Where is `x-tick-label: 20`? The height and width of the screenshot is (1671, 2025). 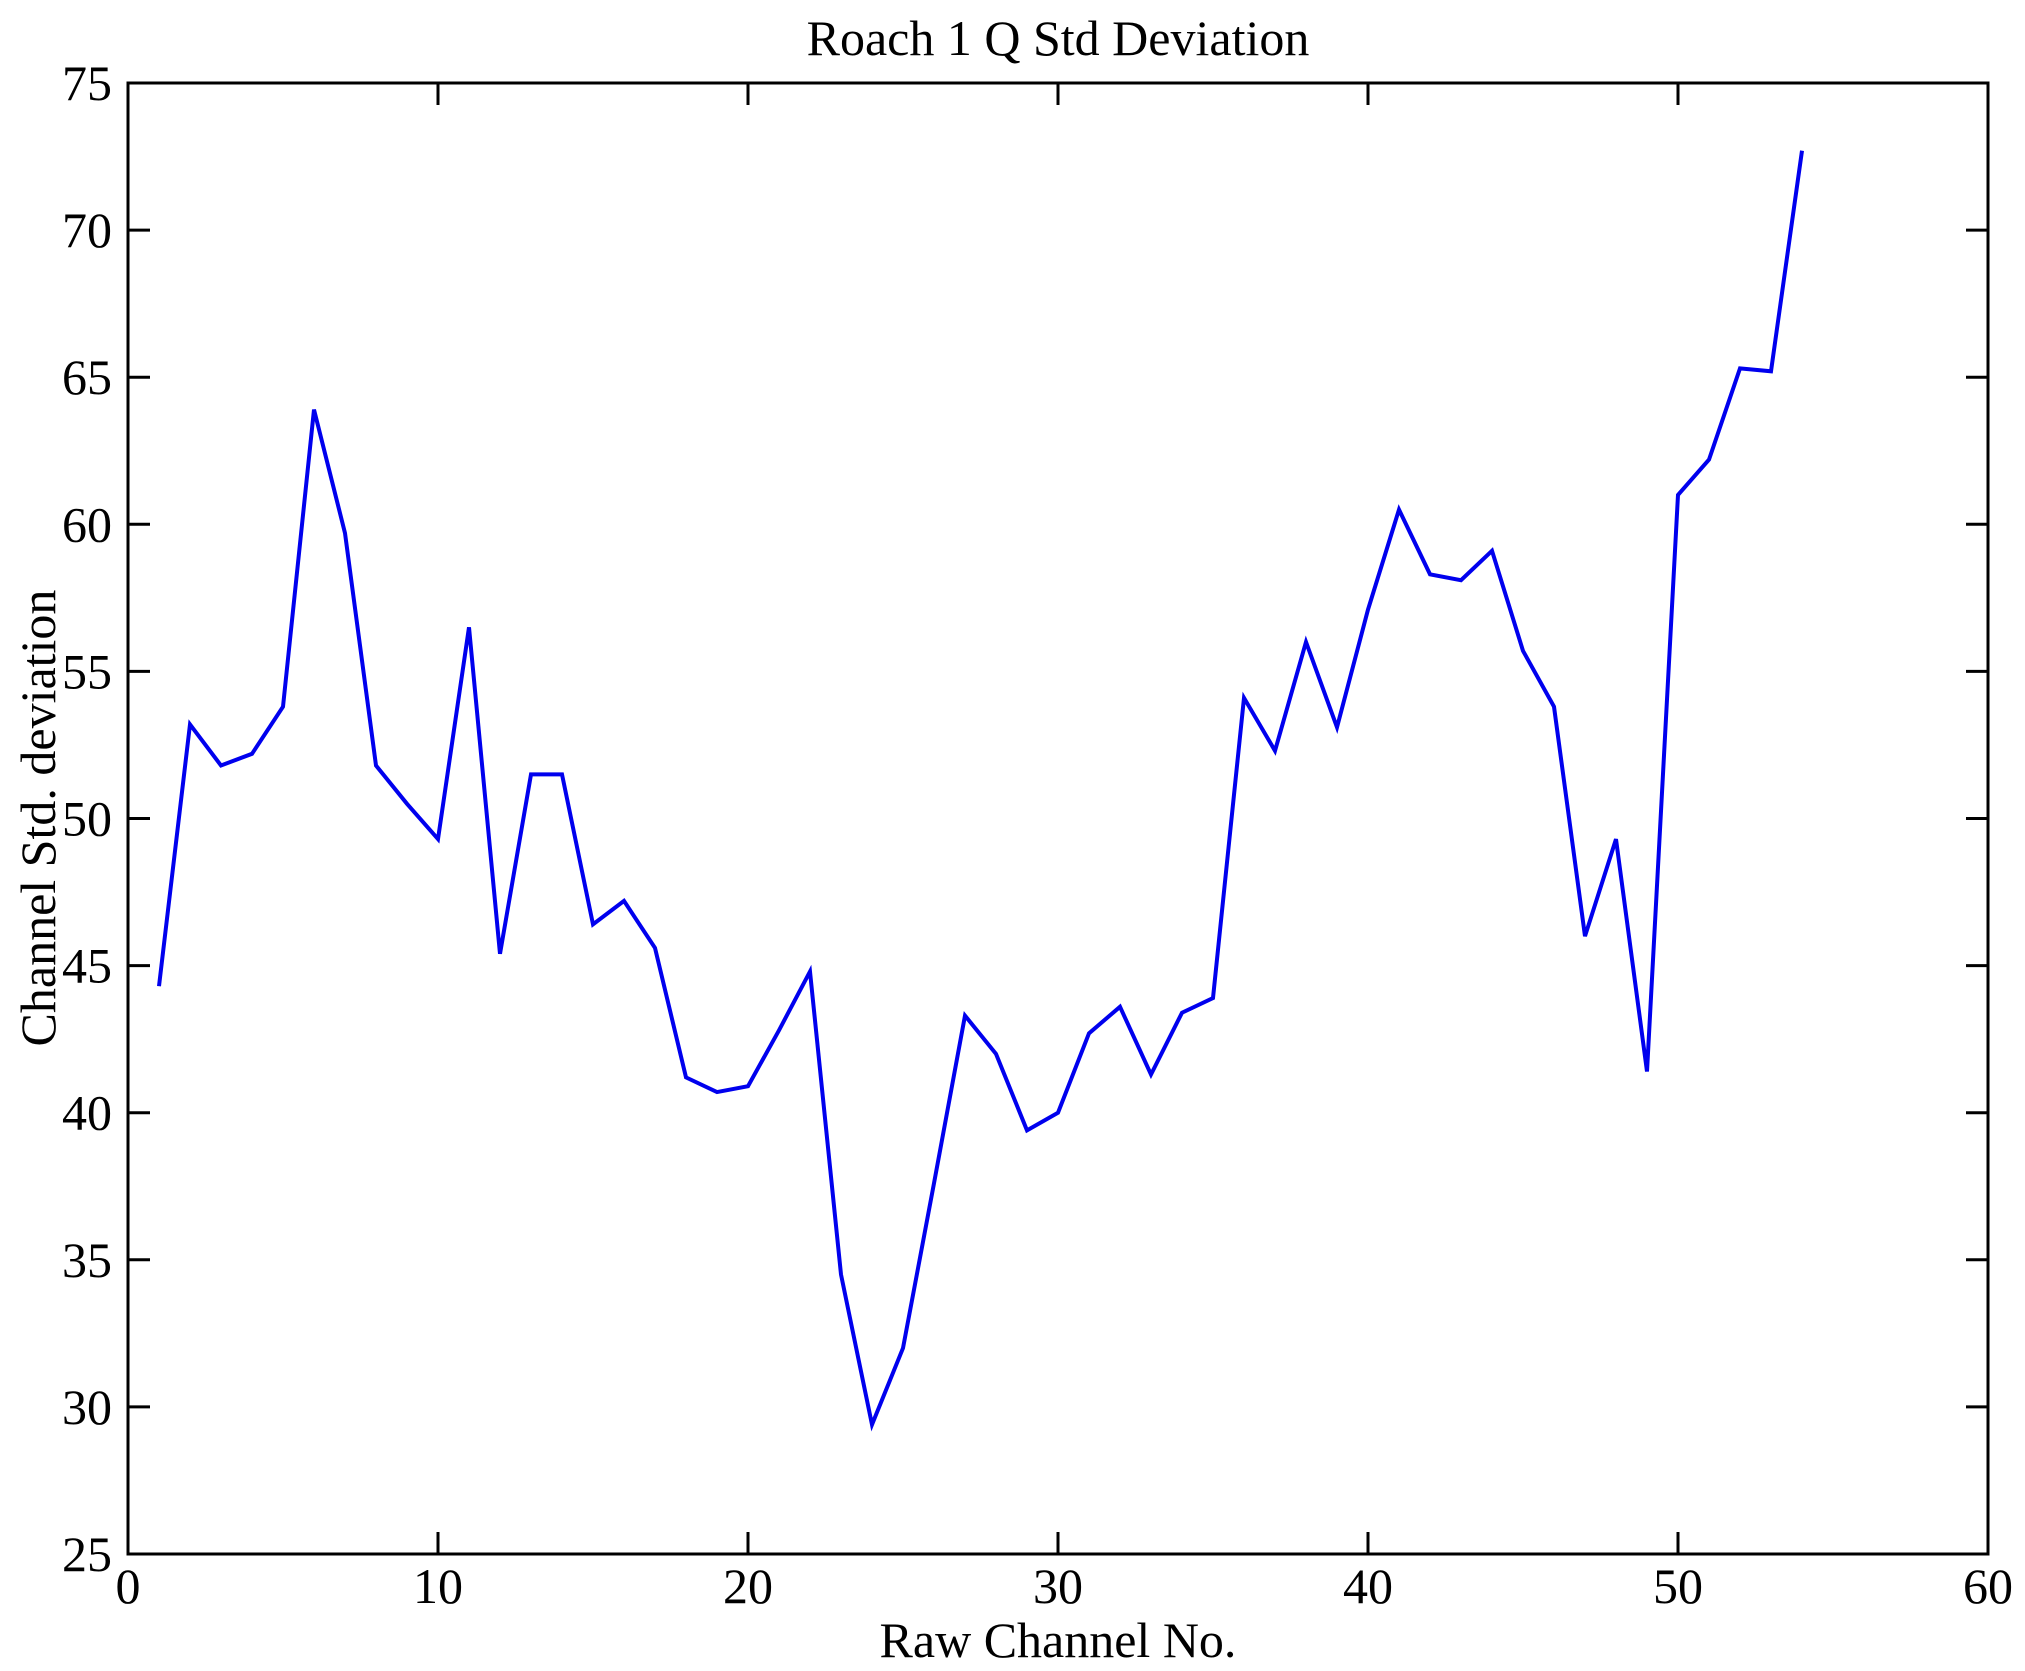 x-tick-label: 20 is located at coordinates (748, 1586).